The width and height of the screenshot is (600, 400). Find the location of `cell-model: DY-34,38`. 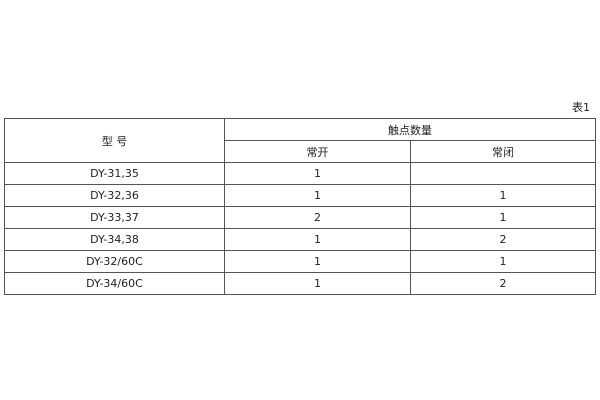

cell-model: DY-34,38 is located at coordinates (114, 239).